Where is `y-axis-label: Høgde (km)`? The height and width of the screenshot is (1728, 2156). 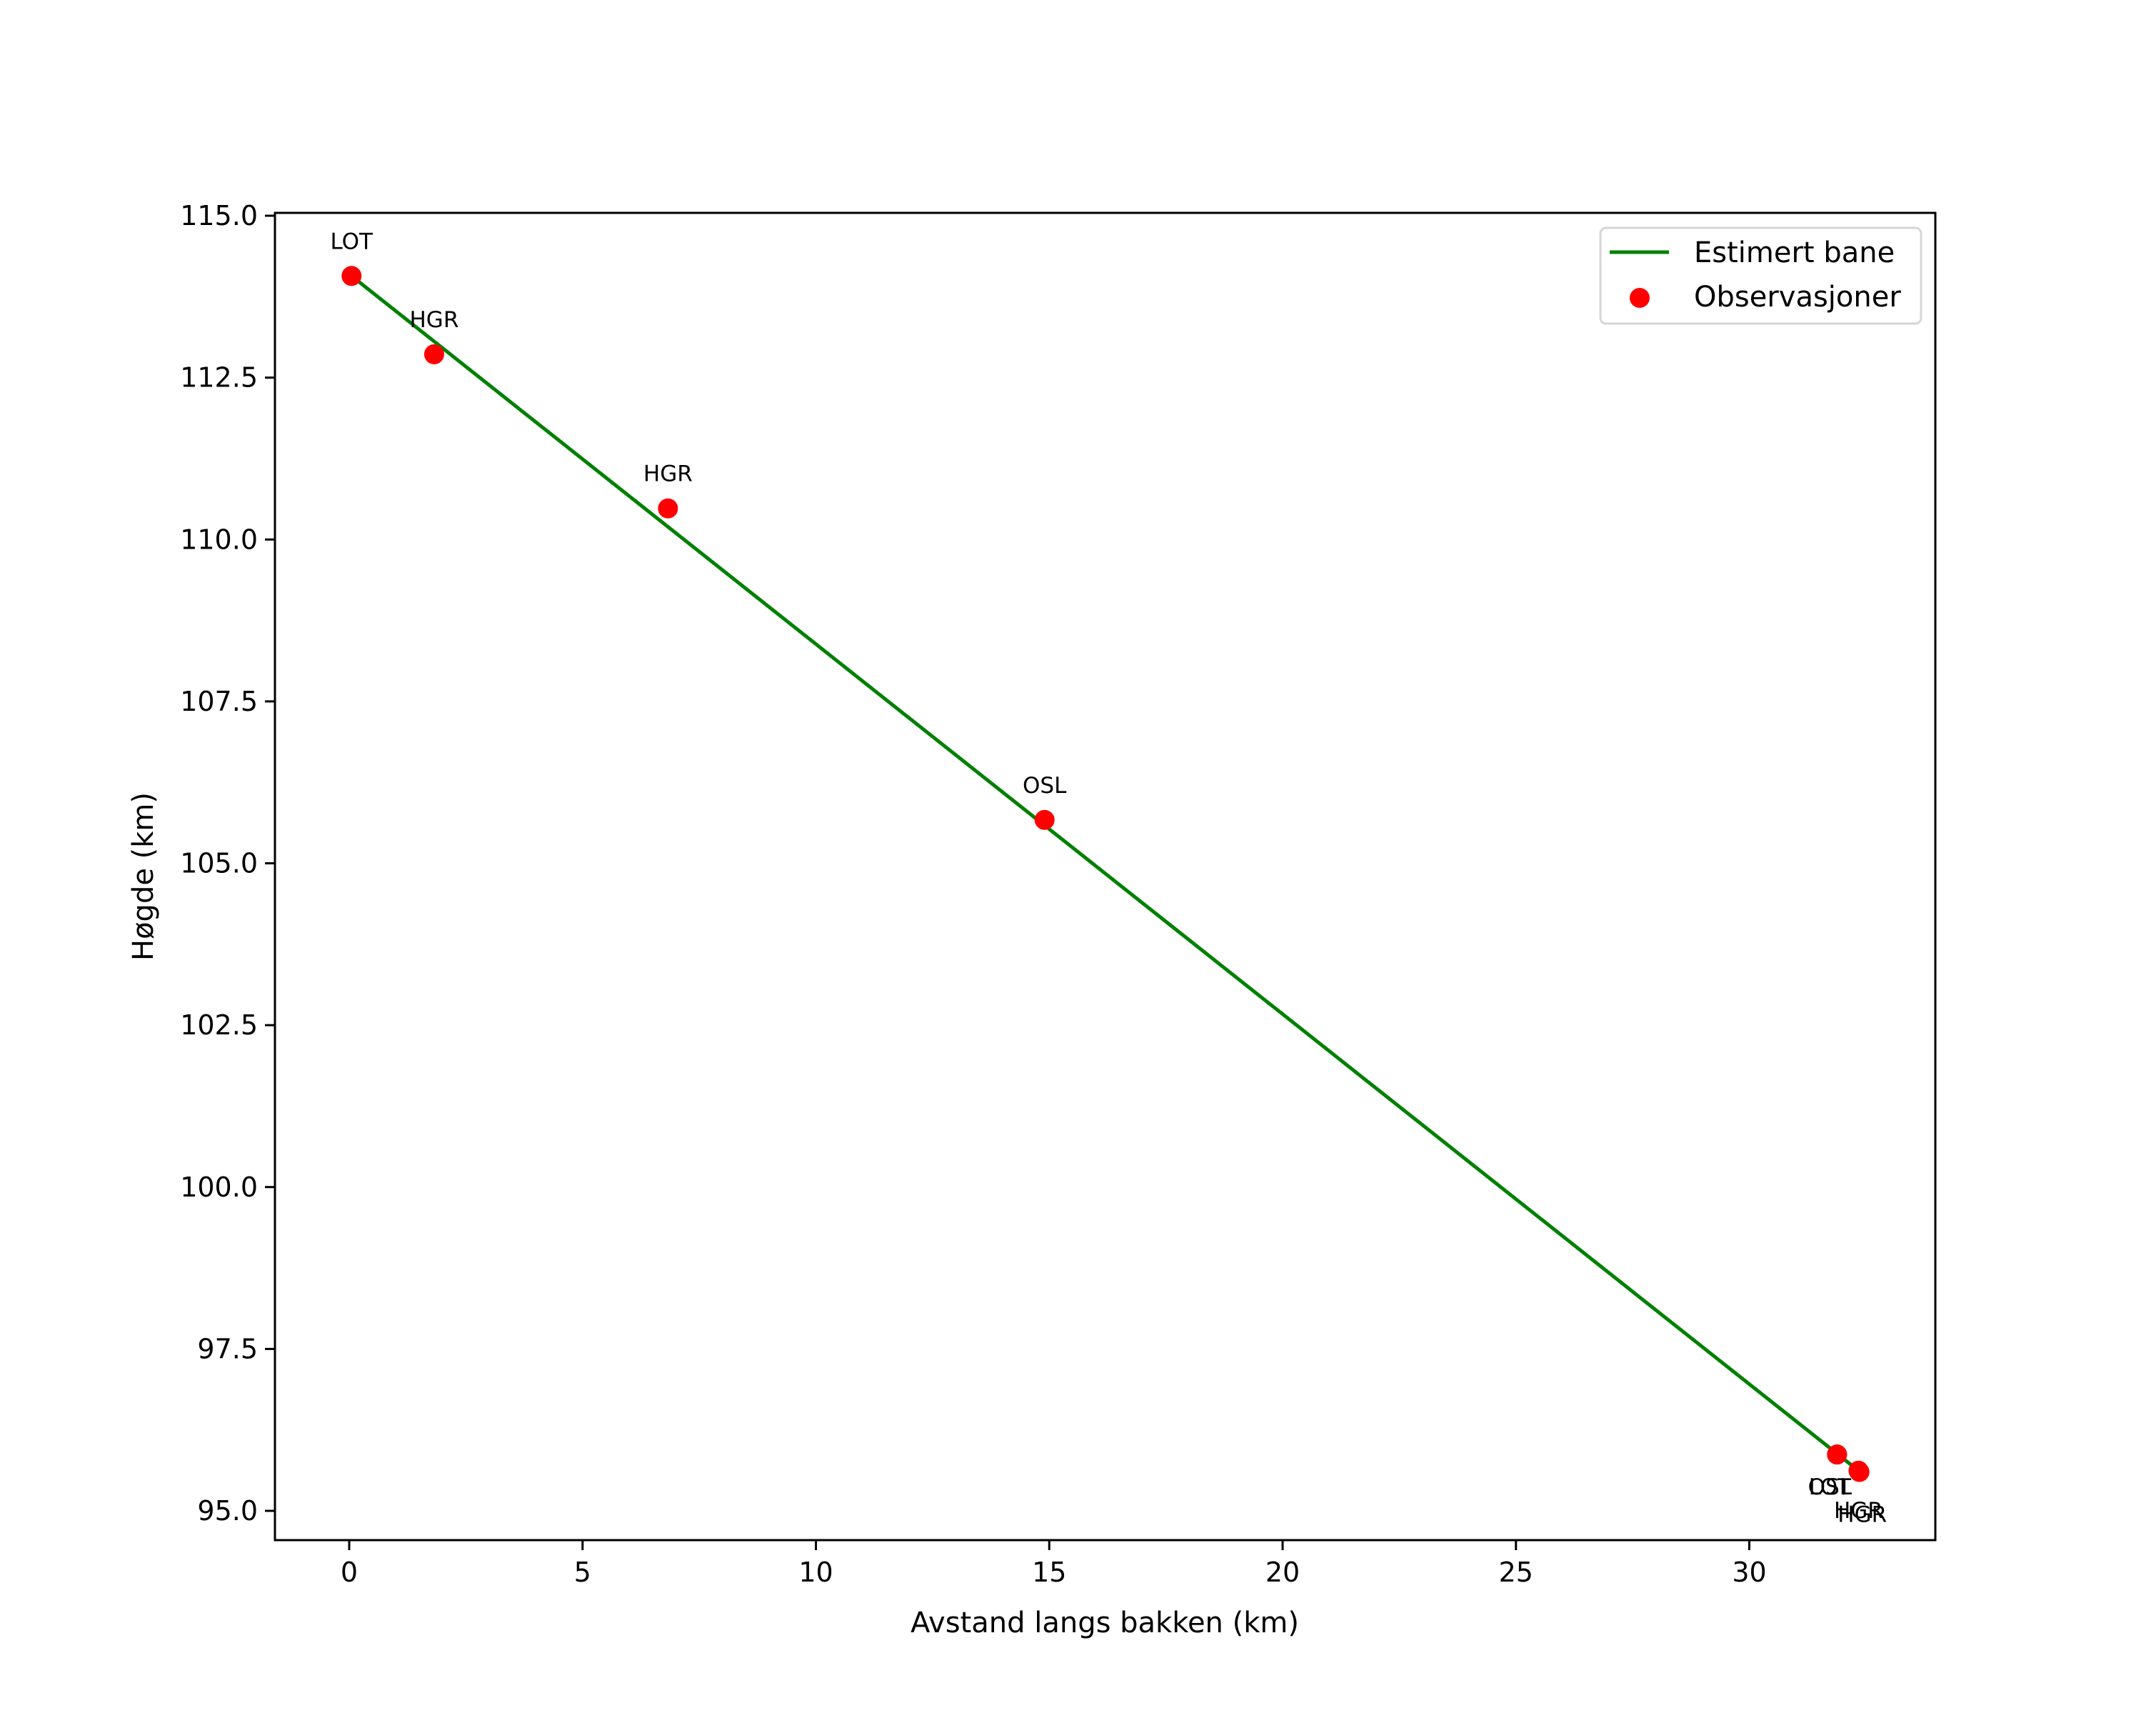
y-axis-label: Høgde (km) is located at coordinates (144, 877).